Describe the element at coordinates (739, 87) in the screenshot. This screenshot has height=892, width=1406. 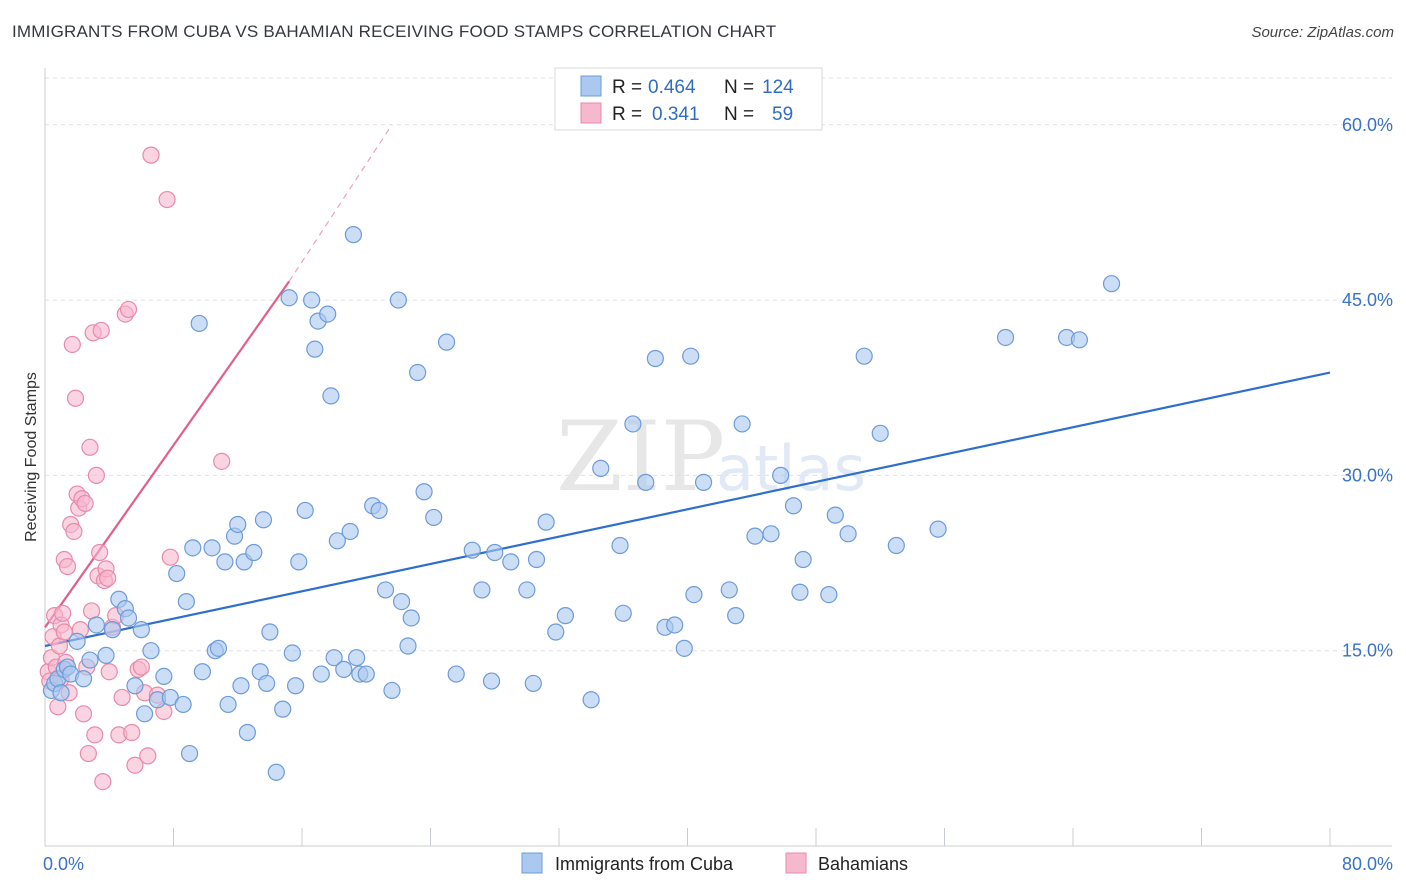
I see `legend-n-label-cuba: N =` at that location.